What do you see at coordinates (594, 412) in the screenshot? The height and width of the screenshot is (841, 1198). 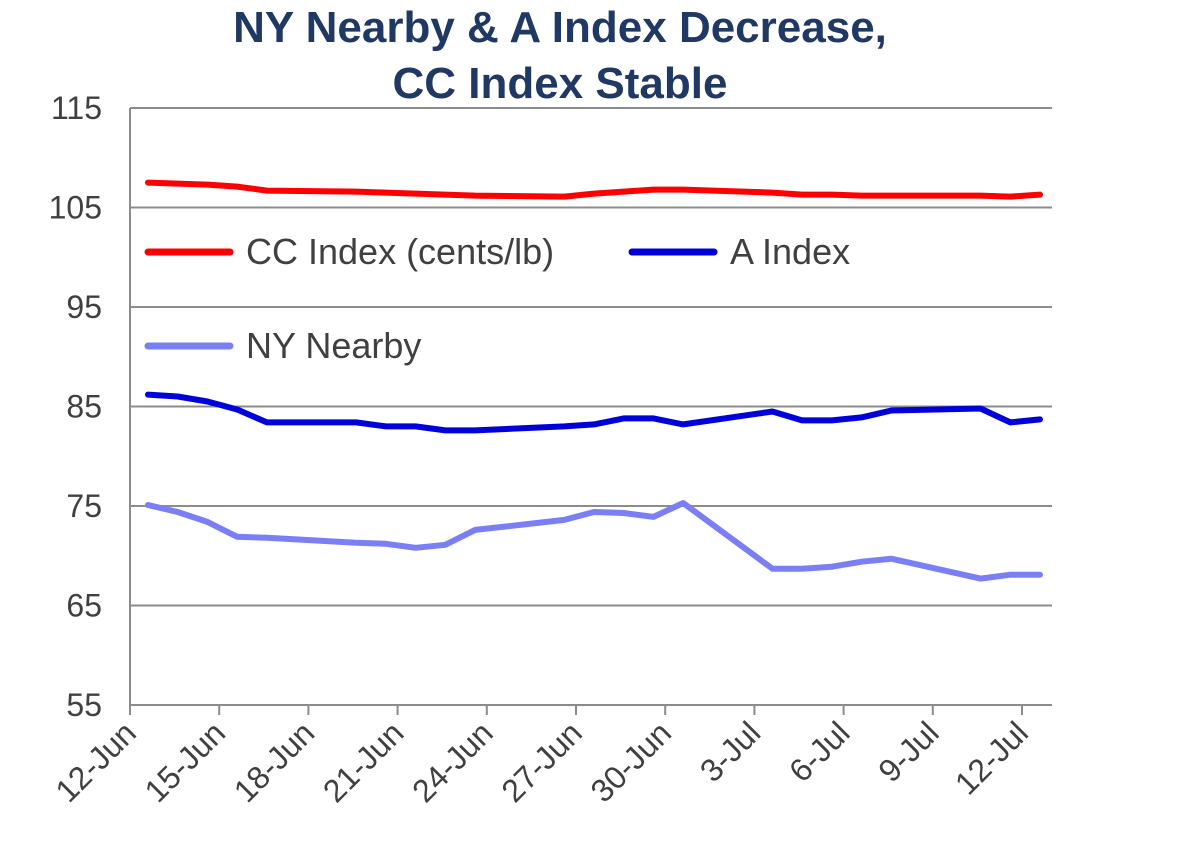 I see `series-line-a-index` at bounding box center [594, 412].